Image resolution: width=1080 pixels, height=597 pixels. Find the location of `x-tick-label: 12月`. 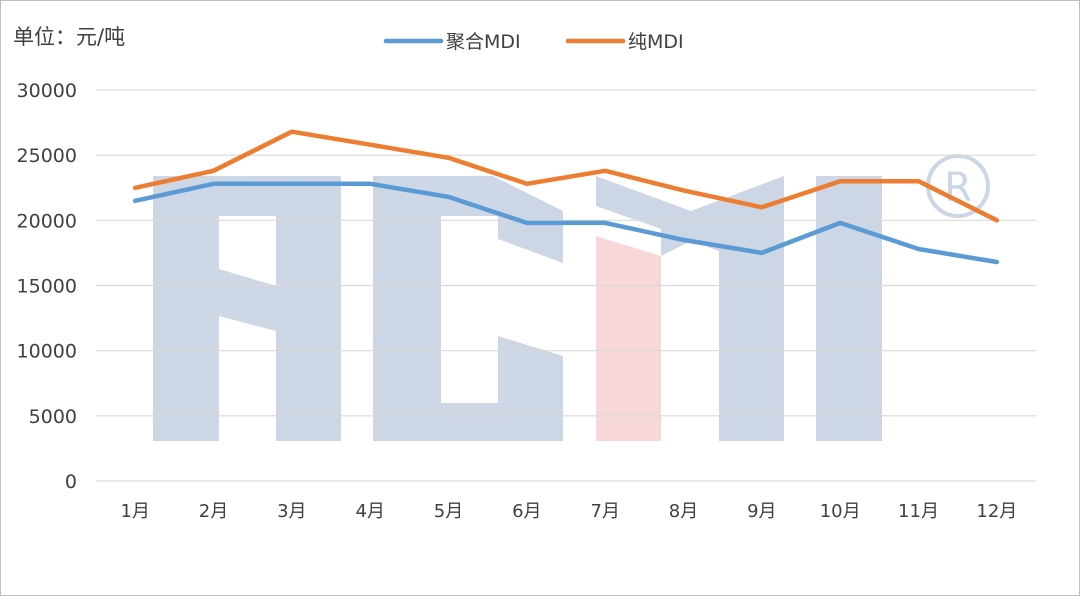

x-tick-label: 12月 is located at coordinates (996, 511).